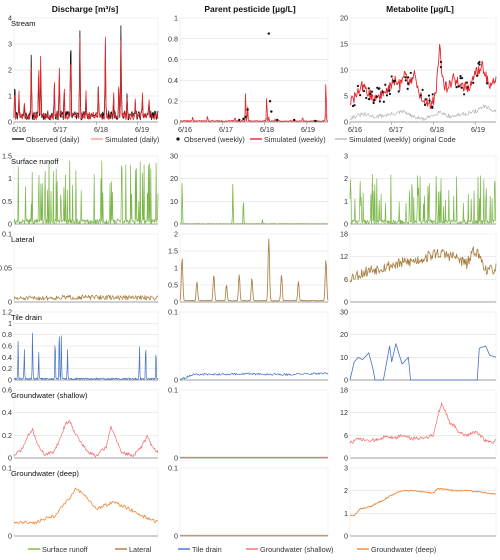 The height and width of the screenshot is (560, 500). I want to click on column-title-metabolite: Metabolite [µg/L], so click(420, 9).